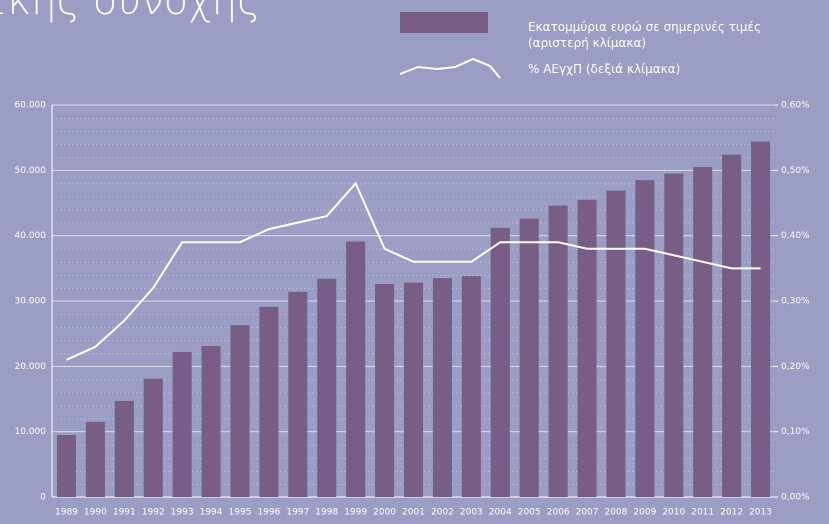 The image size is (829, 524). I want to click on x-tick-label: 2011, so click(702, 513).